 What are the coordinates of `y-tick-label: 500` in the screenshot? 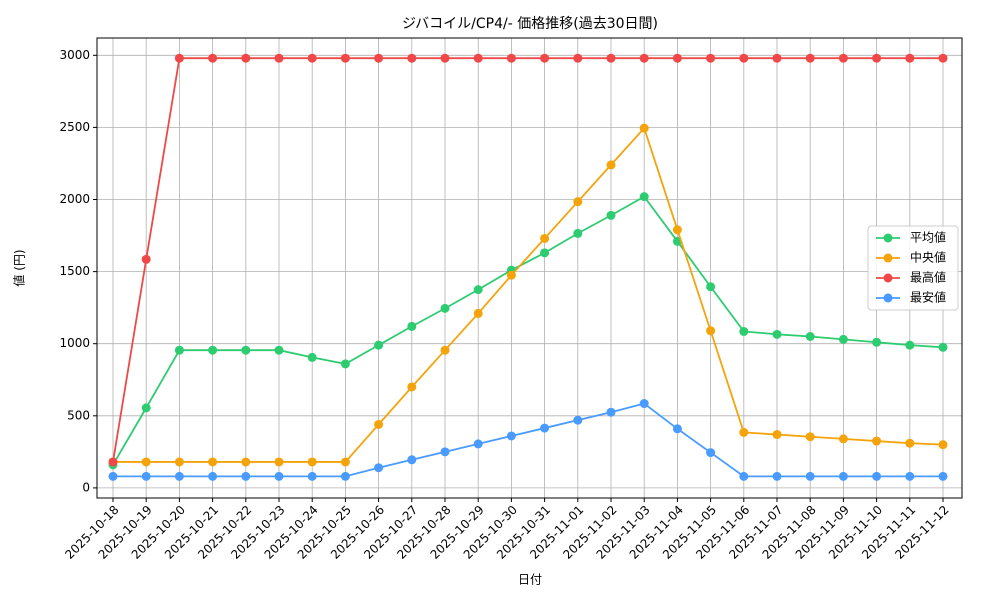 It's located at (78, 415).